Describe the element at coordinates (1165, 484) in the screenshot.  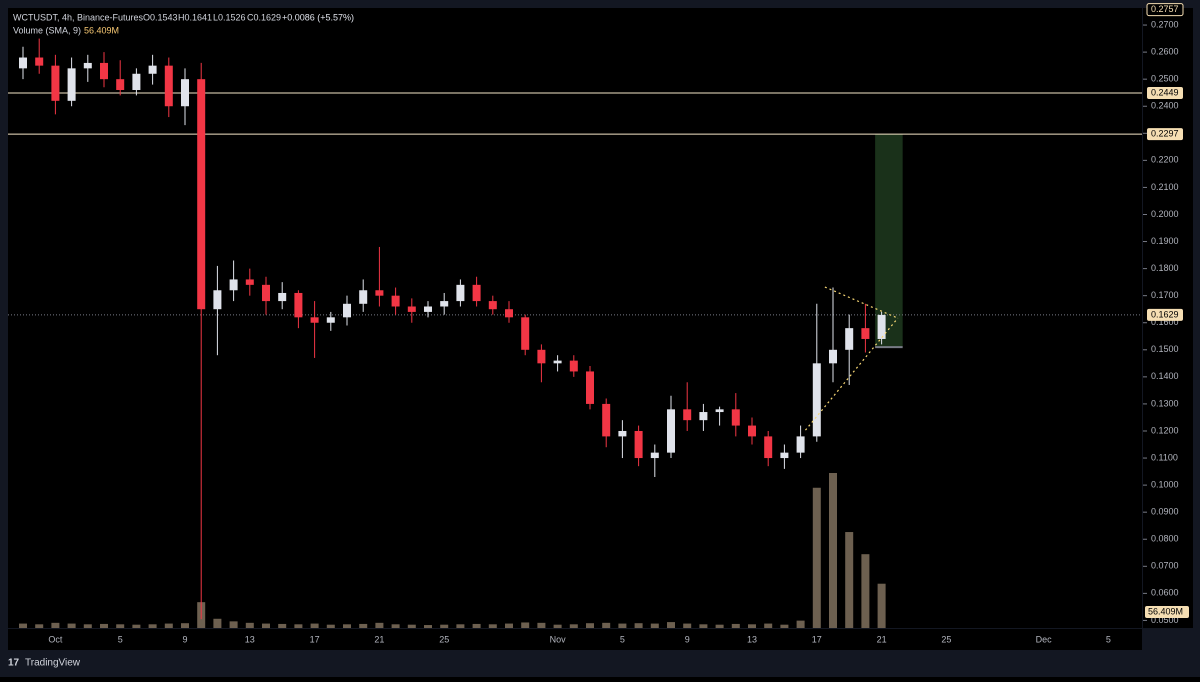
I see `y-tick-label: 0.1000` at that location.